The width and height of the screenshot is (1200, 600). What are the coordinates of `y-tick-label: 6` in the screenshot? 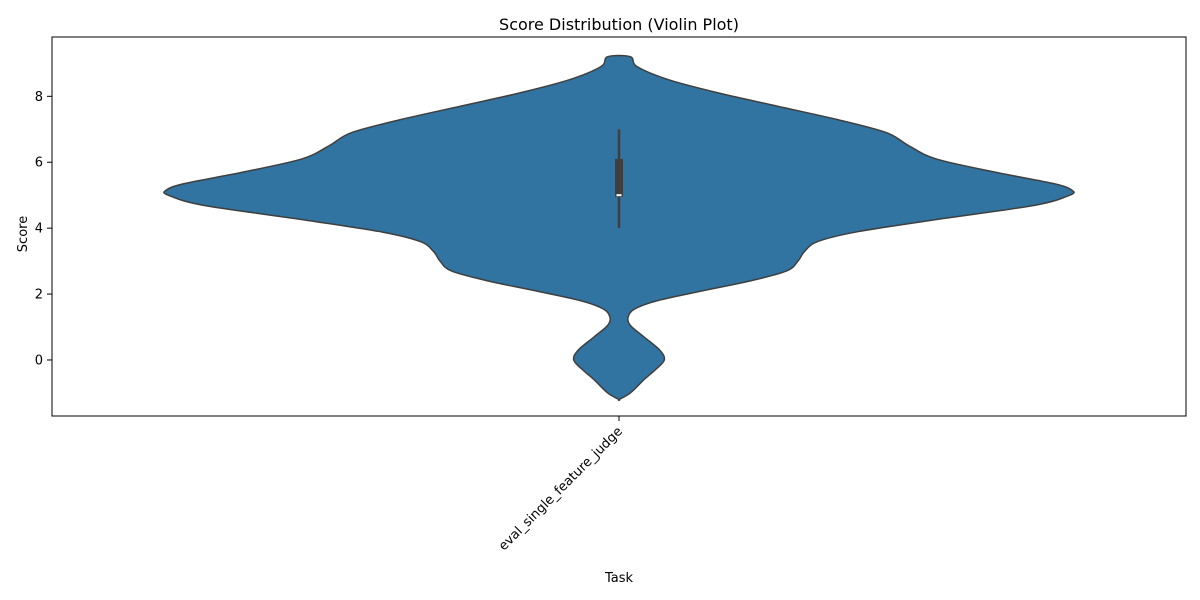 It's located at (39, 163).